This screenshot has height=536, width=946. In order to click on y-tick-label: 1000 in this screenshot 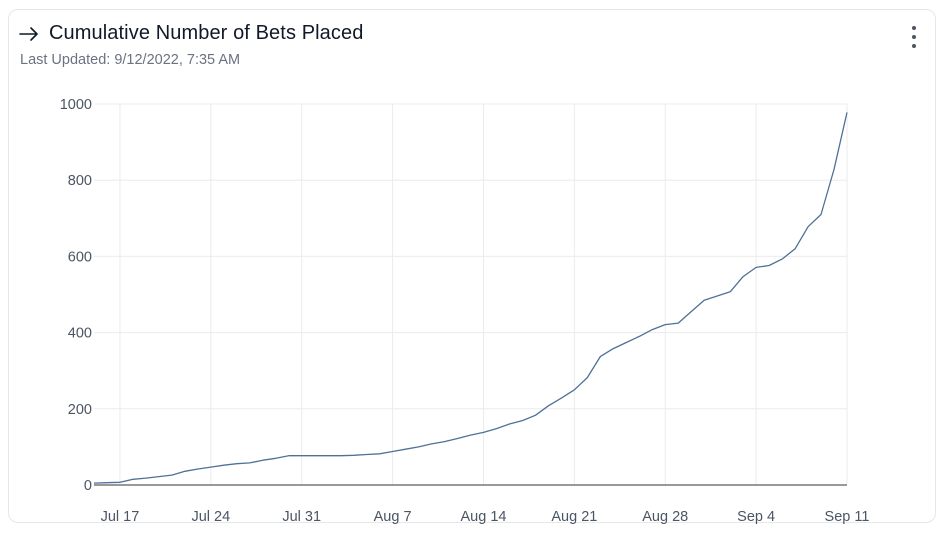, I will do `click(76, 105)`.